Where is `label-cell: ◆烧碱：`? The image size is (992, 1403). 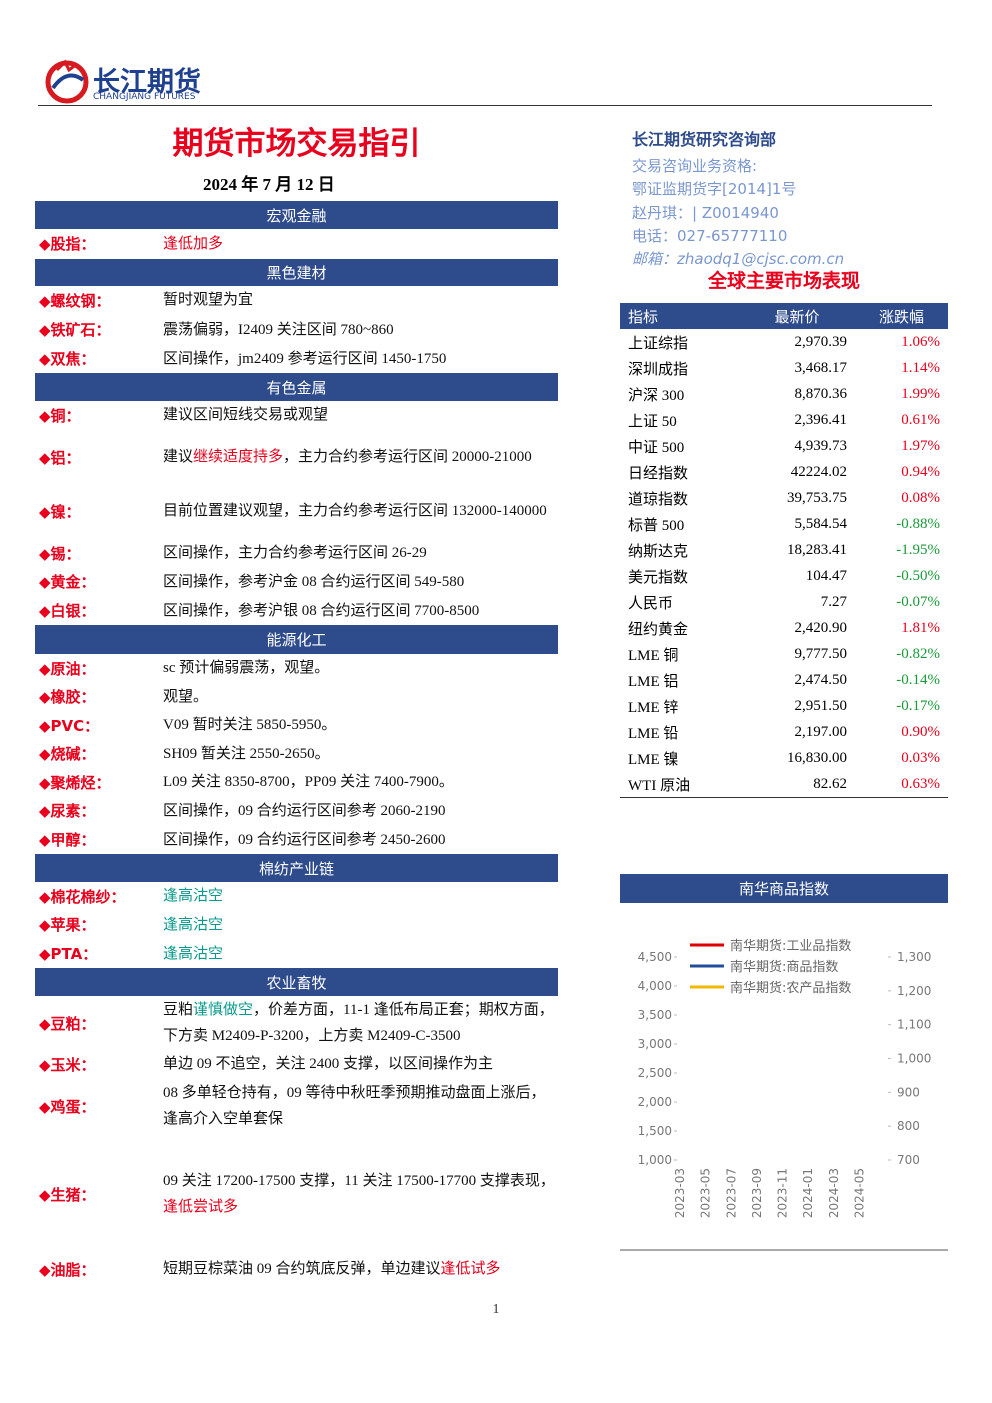
label-cell: ◆烧碱： is located at coordinates (99, 753).